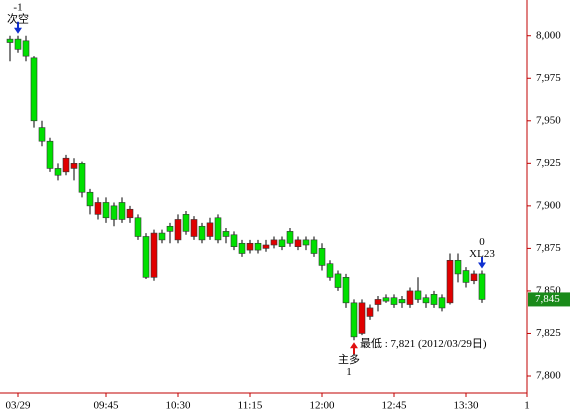 The height and width of the screenshot is (417, 571). Describe the element at coordinates (250, 406) in the screenshot. I see `x-tick-label: 11:15` at that location.